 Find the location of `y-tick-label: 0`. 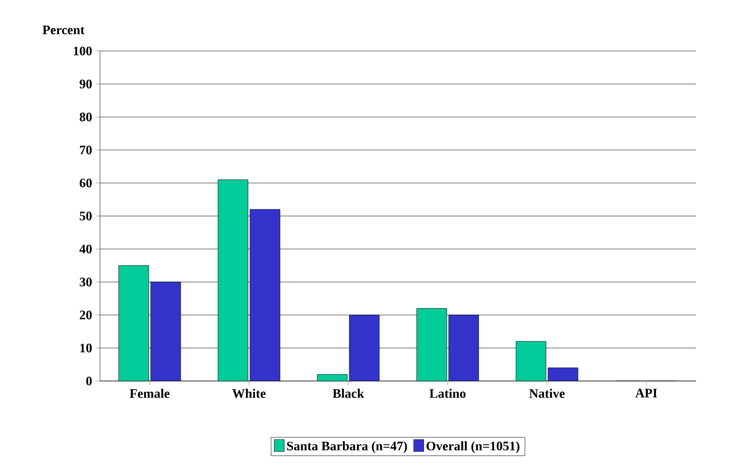

y-tick-label: 0 is located at coordinates (89, 381).